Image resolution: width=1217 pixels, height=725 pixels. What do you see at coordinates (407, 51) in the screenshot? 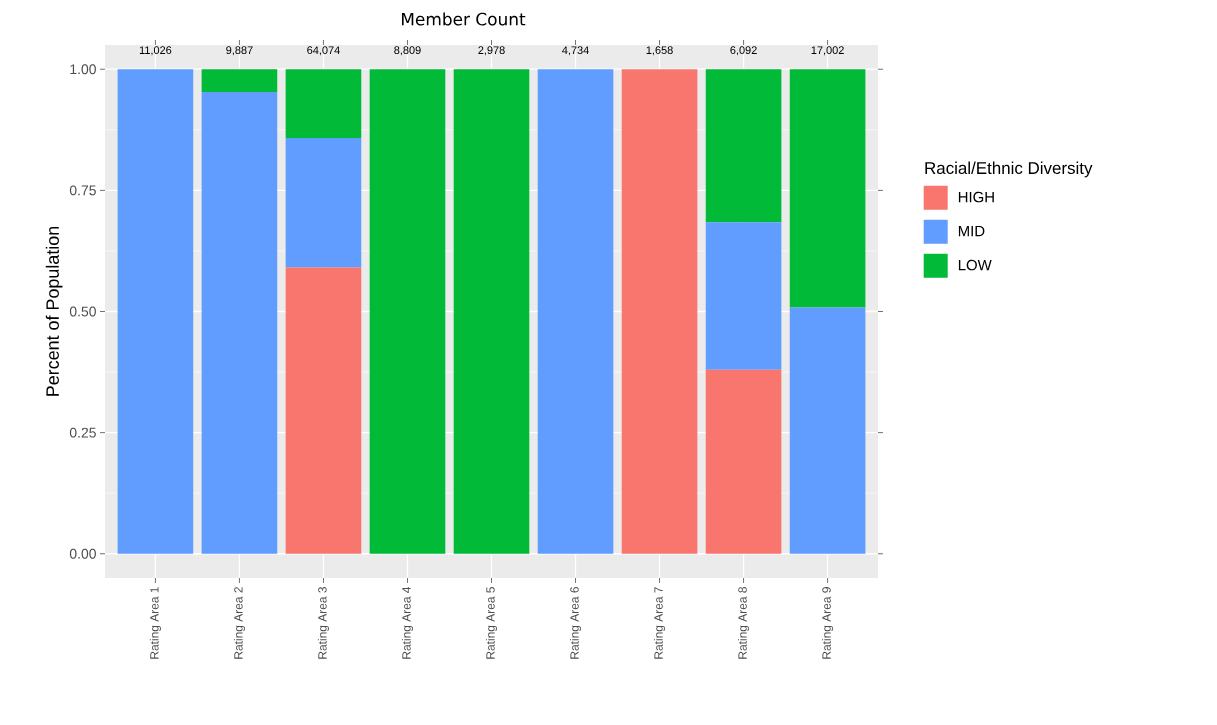
I see `annotation: 8,809` at bounding box center [407, 51].